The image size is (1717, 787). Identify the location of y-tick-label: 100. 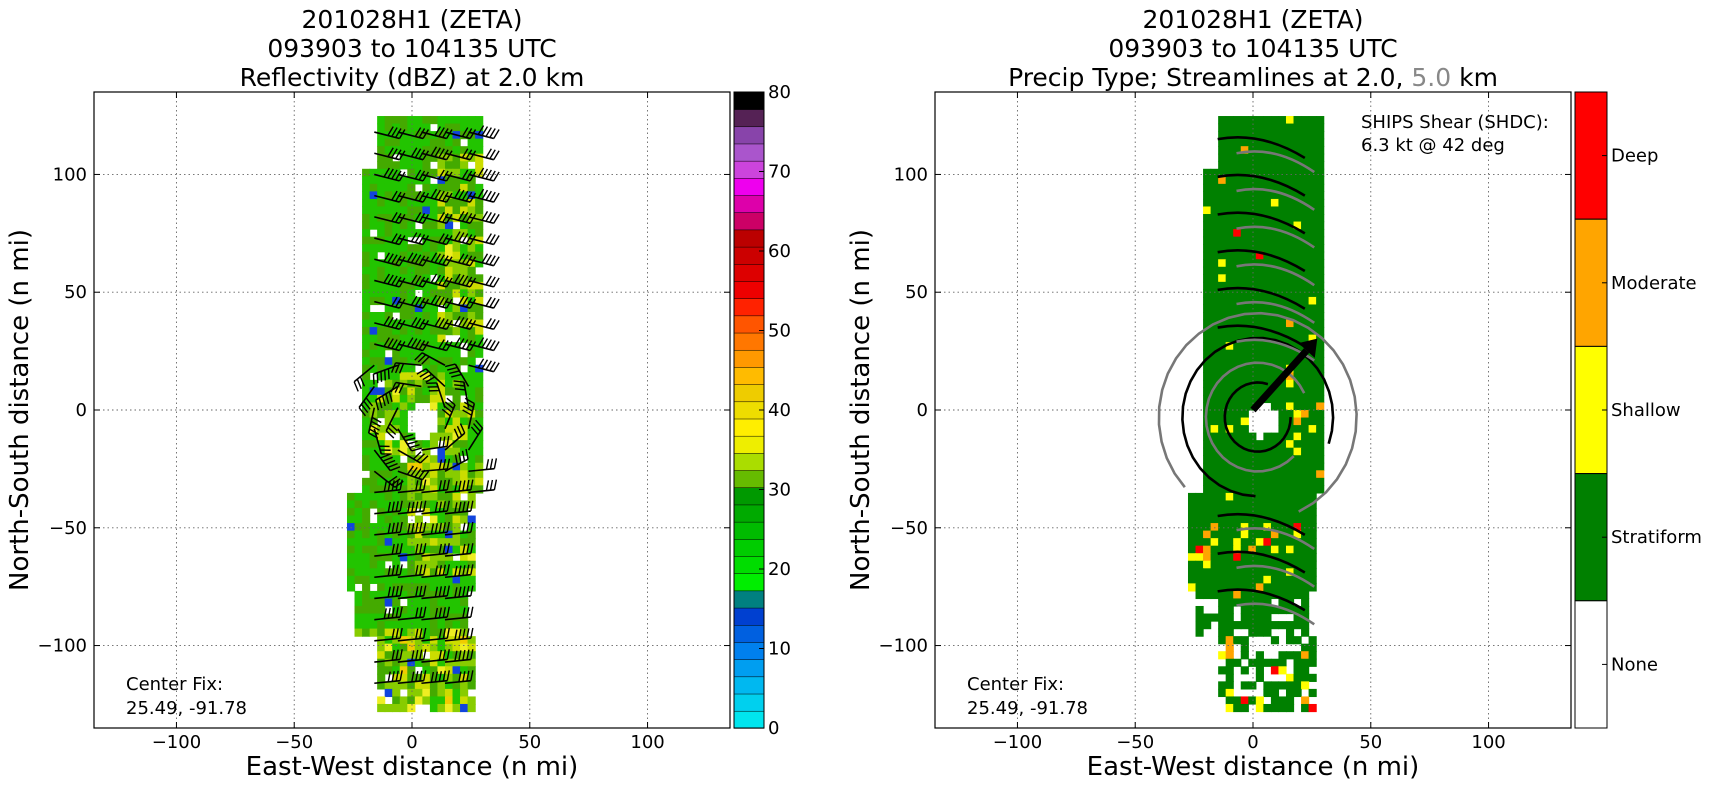
(911, 174).